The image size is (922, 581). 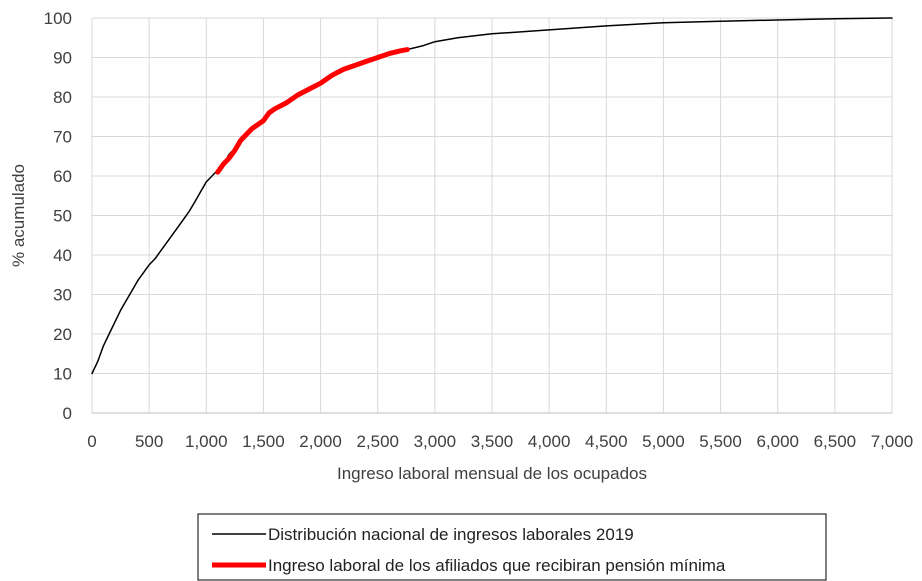 I want to click on x-tick-label: 5,500, so click(x=720, y=441).